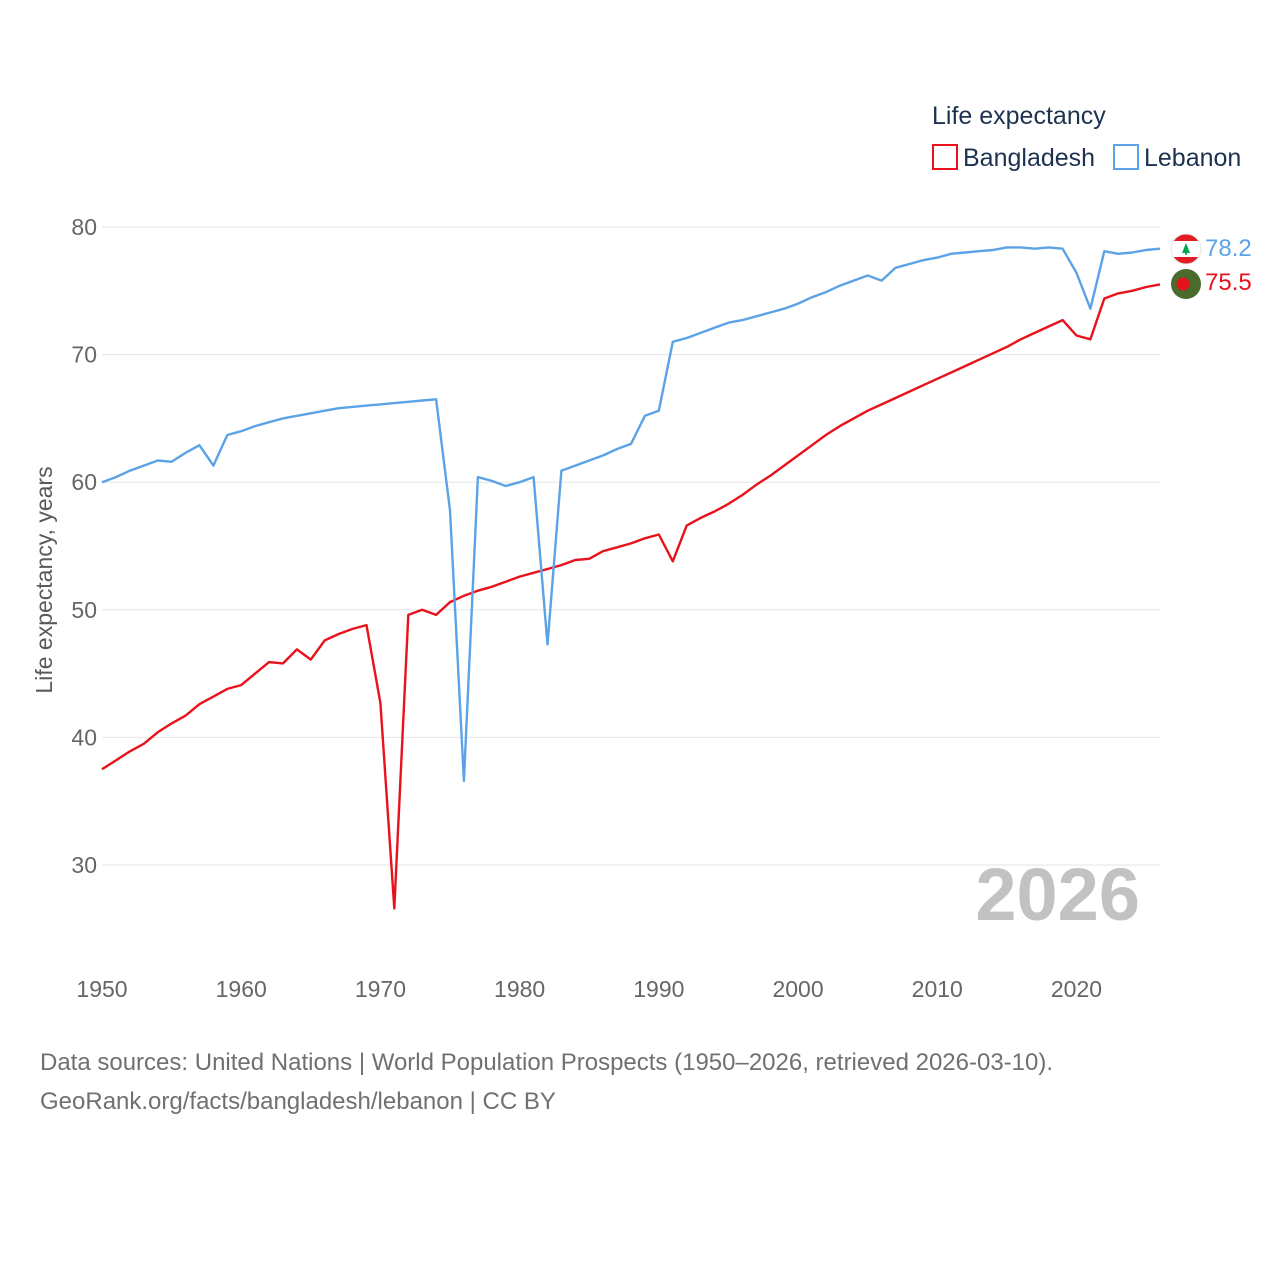 This screenshot has width=1280, height=1280. Describe the element at coordinates (84, 227) in the screenshot. I see `y-tick-label: 80` at that location.